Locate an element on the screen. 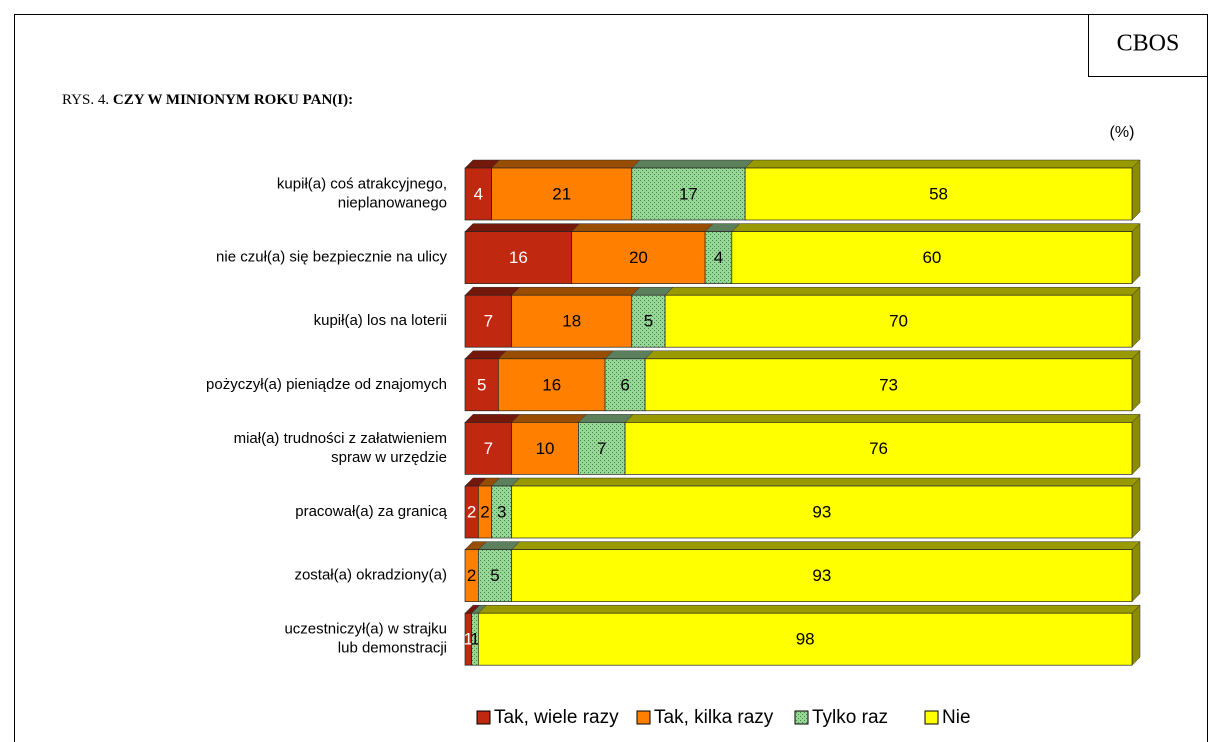  category-label: uczestniczył(a) w strajku is located at coordinates (365, 629).